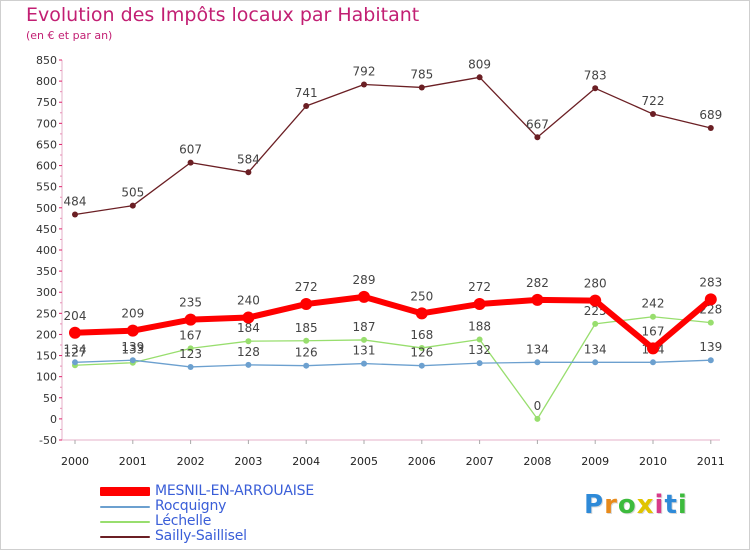 The width and height of the screenshot is (750, 550). I want to click on data-label-l-chelle: 242, so click(653, 304).